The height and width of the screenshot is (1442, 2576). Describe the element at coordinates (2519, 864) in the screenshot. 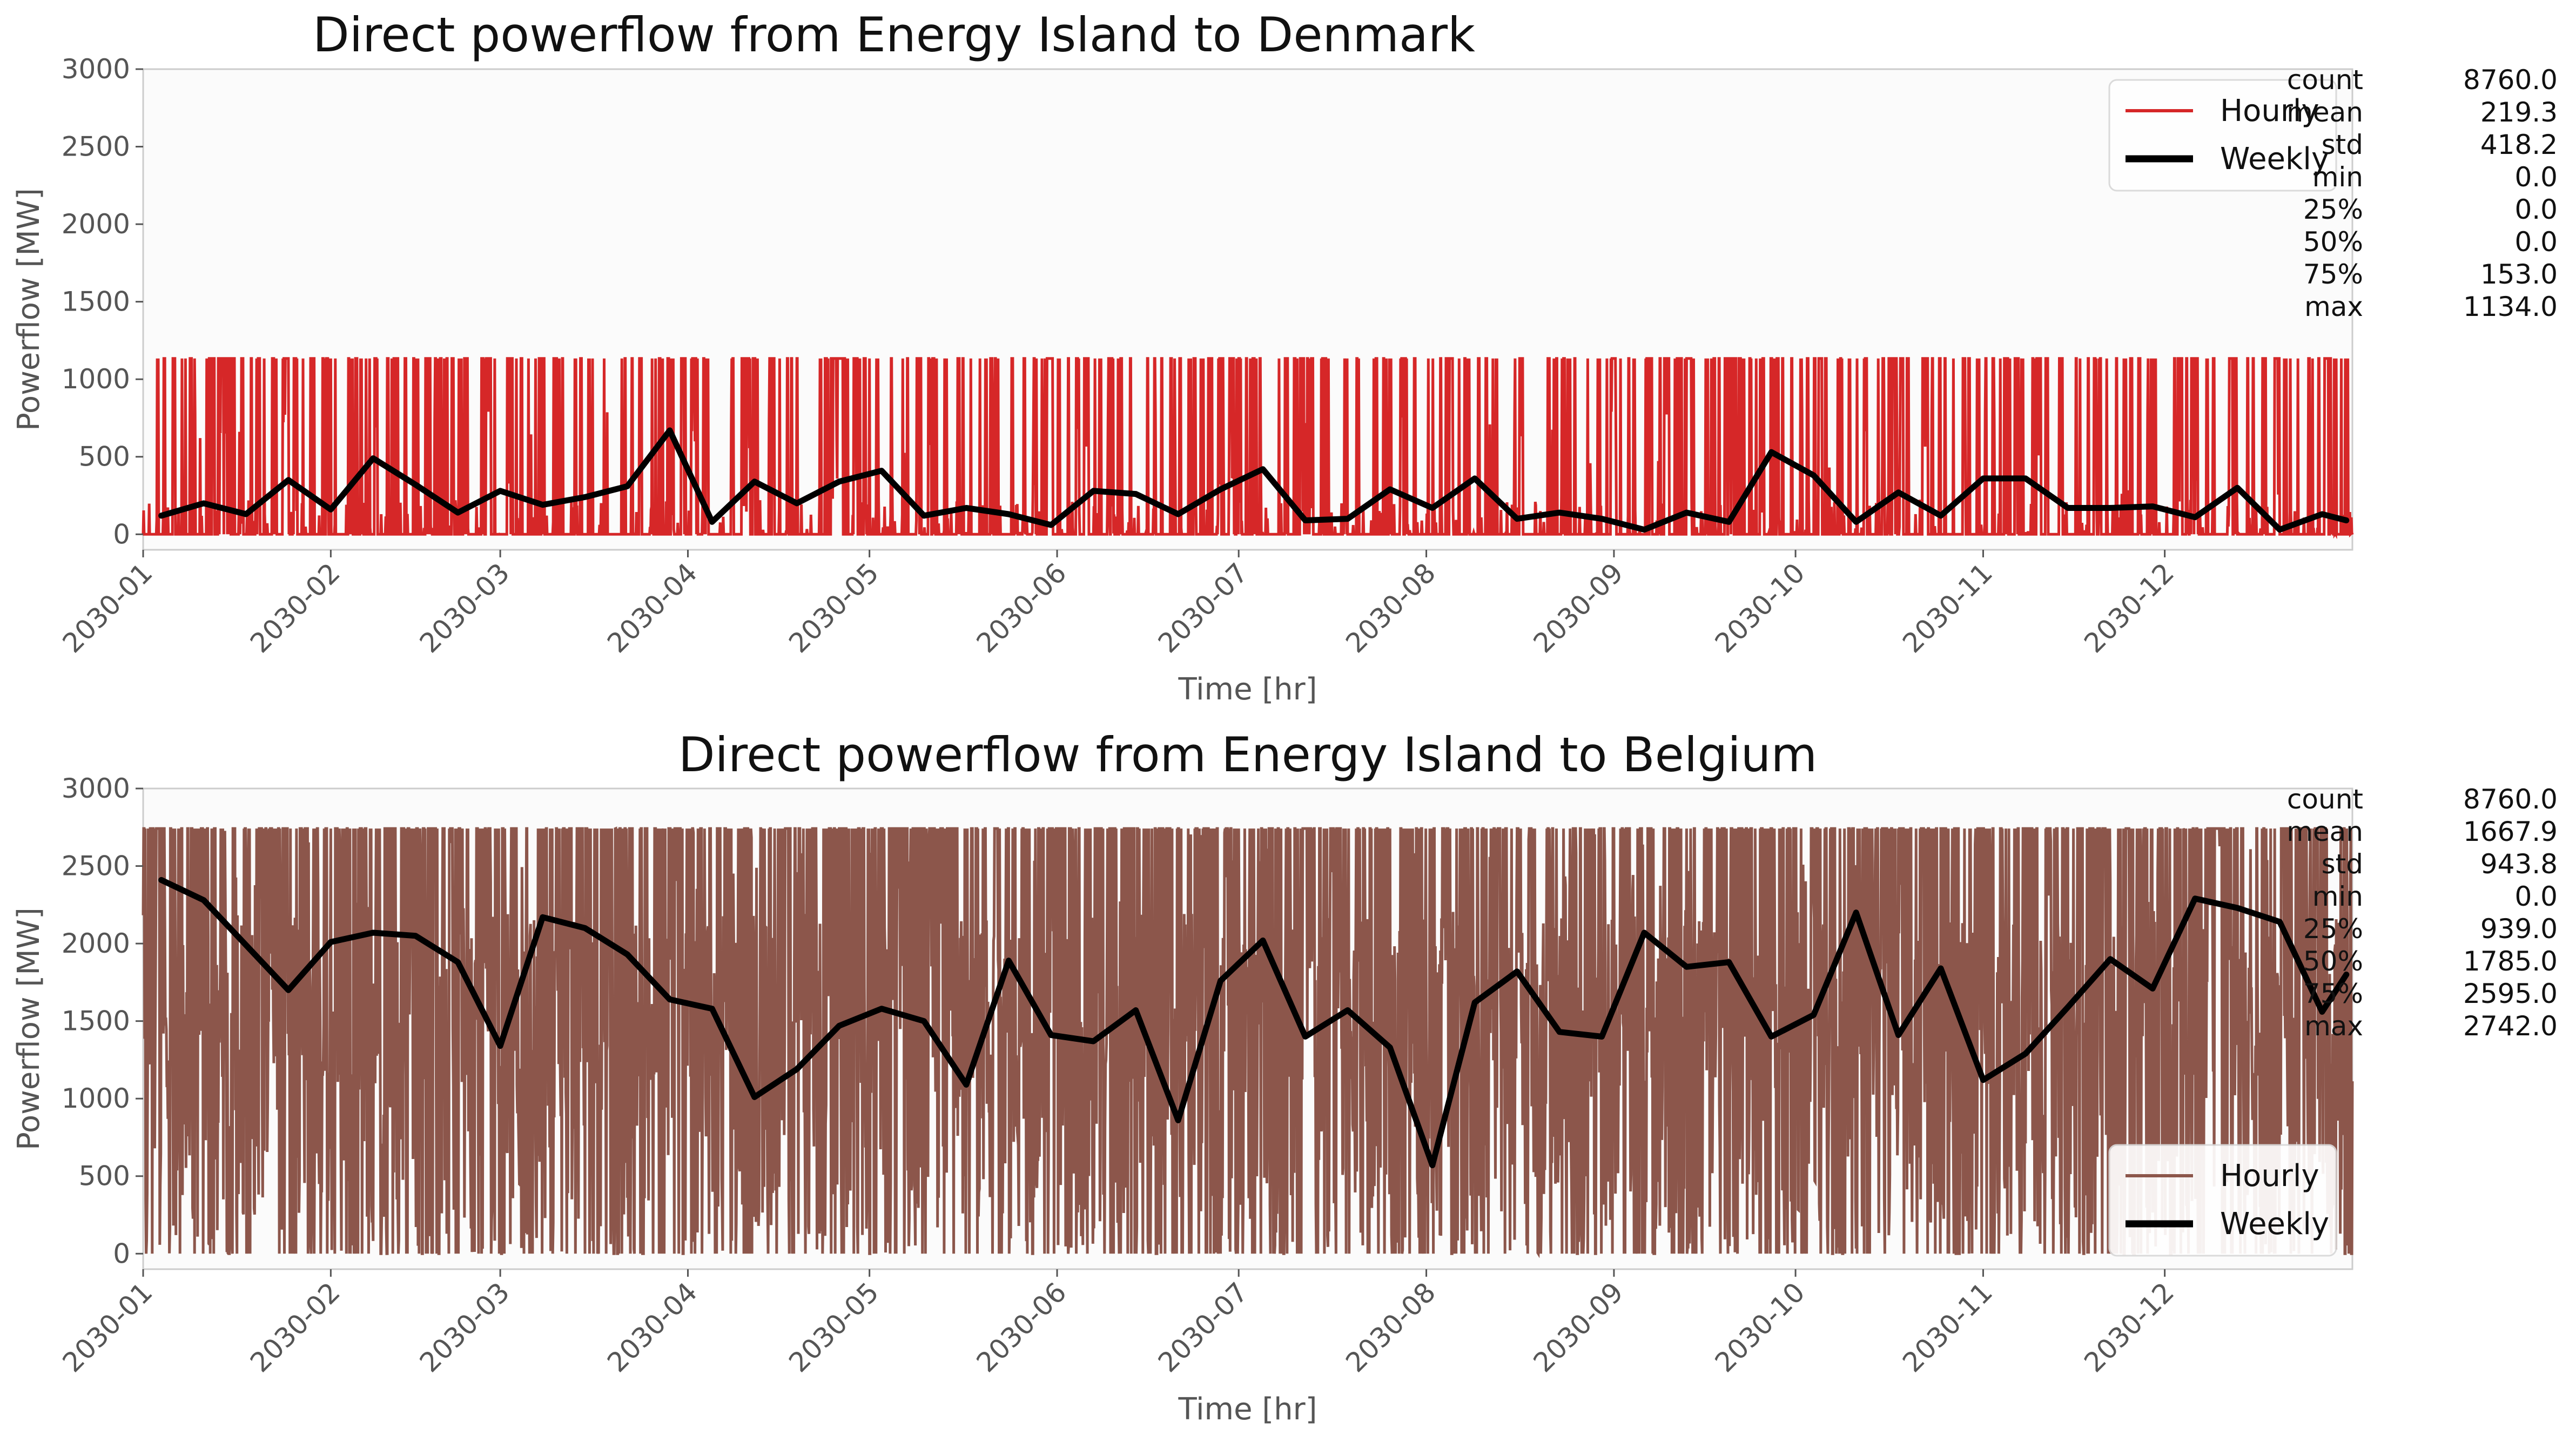

I see `stats-value: 943.8` at that location.